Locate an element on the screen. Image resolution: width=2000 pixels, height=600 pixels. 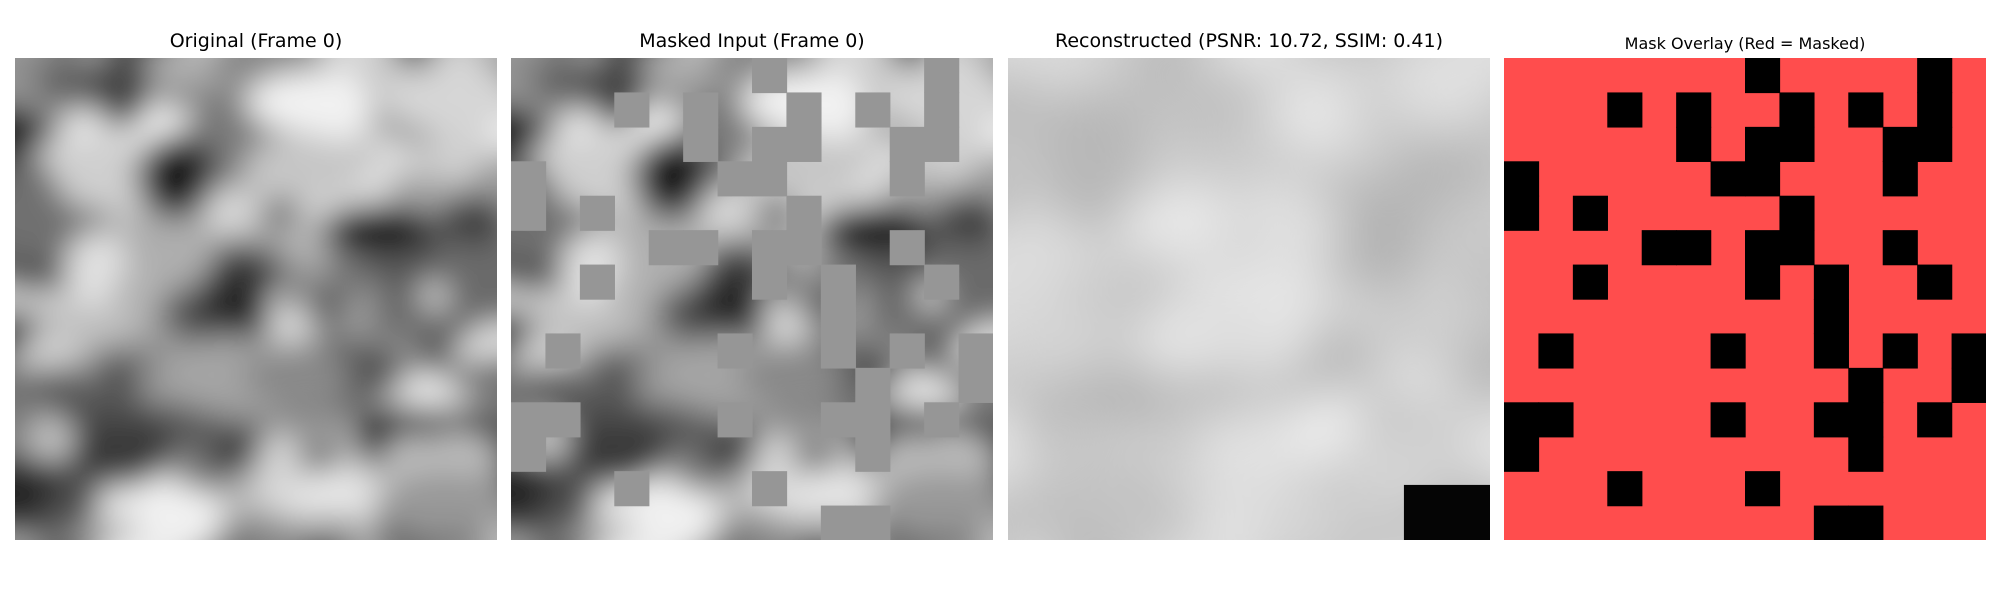
panel-title-original: Original (Frame 0) is located at coordinates (256, 41).